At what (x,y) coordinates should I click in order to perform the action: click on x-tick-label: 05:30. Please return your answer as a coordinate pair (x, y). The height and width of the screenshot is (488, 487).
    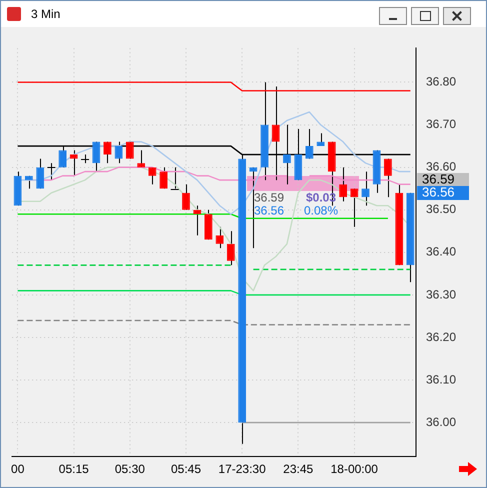
    Looking at the image, I should click on (130, 469).